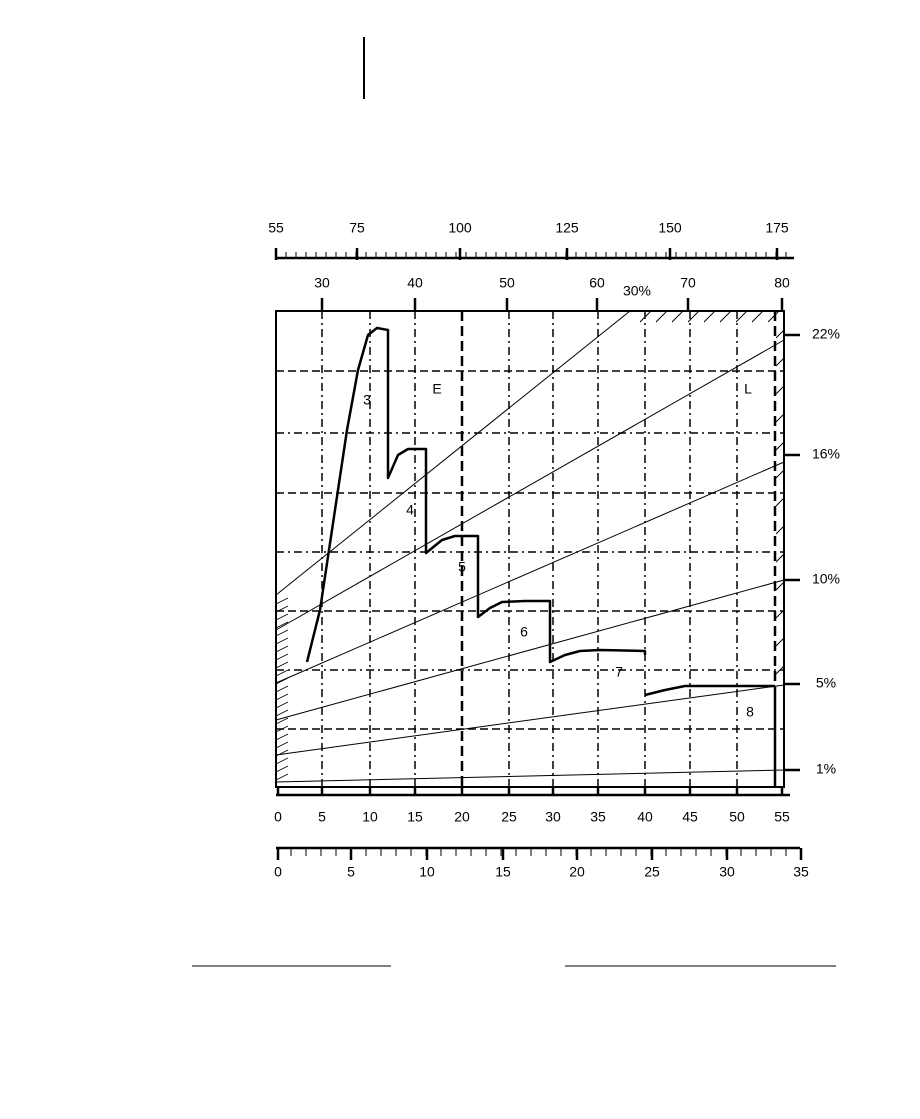  What do you see at coordinates (670, 228) in the screenshot?
I see `scale-label: 150` at bounding box center [670, 228].